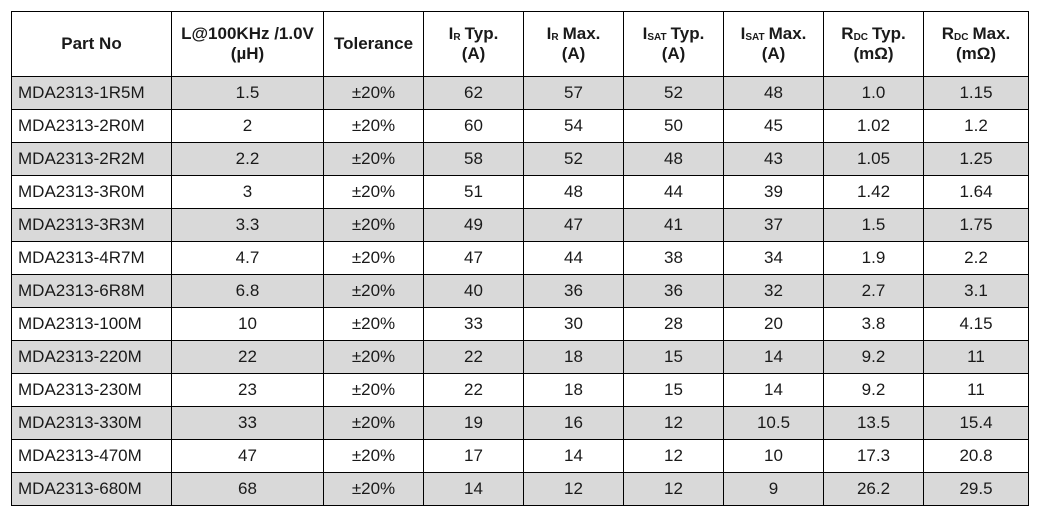  I want to click on cell-isat-typ: 52, so click(673, 93).